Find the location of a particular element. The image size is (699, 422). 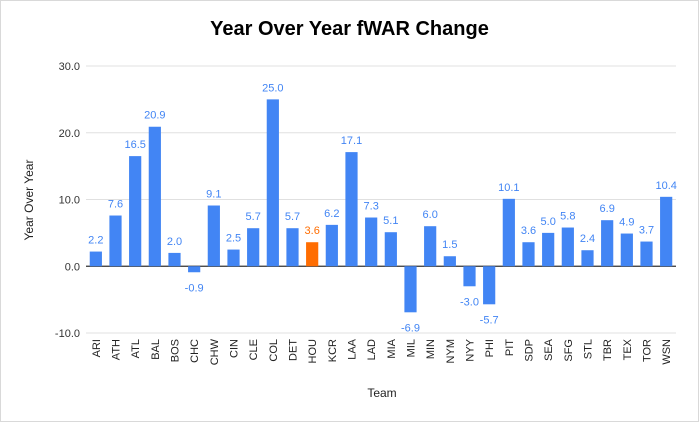

bar-kcr is located at coordinates (331, 245).